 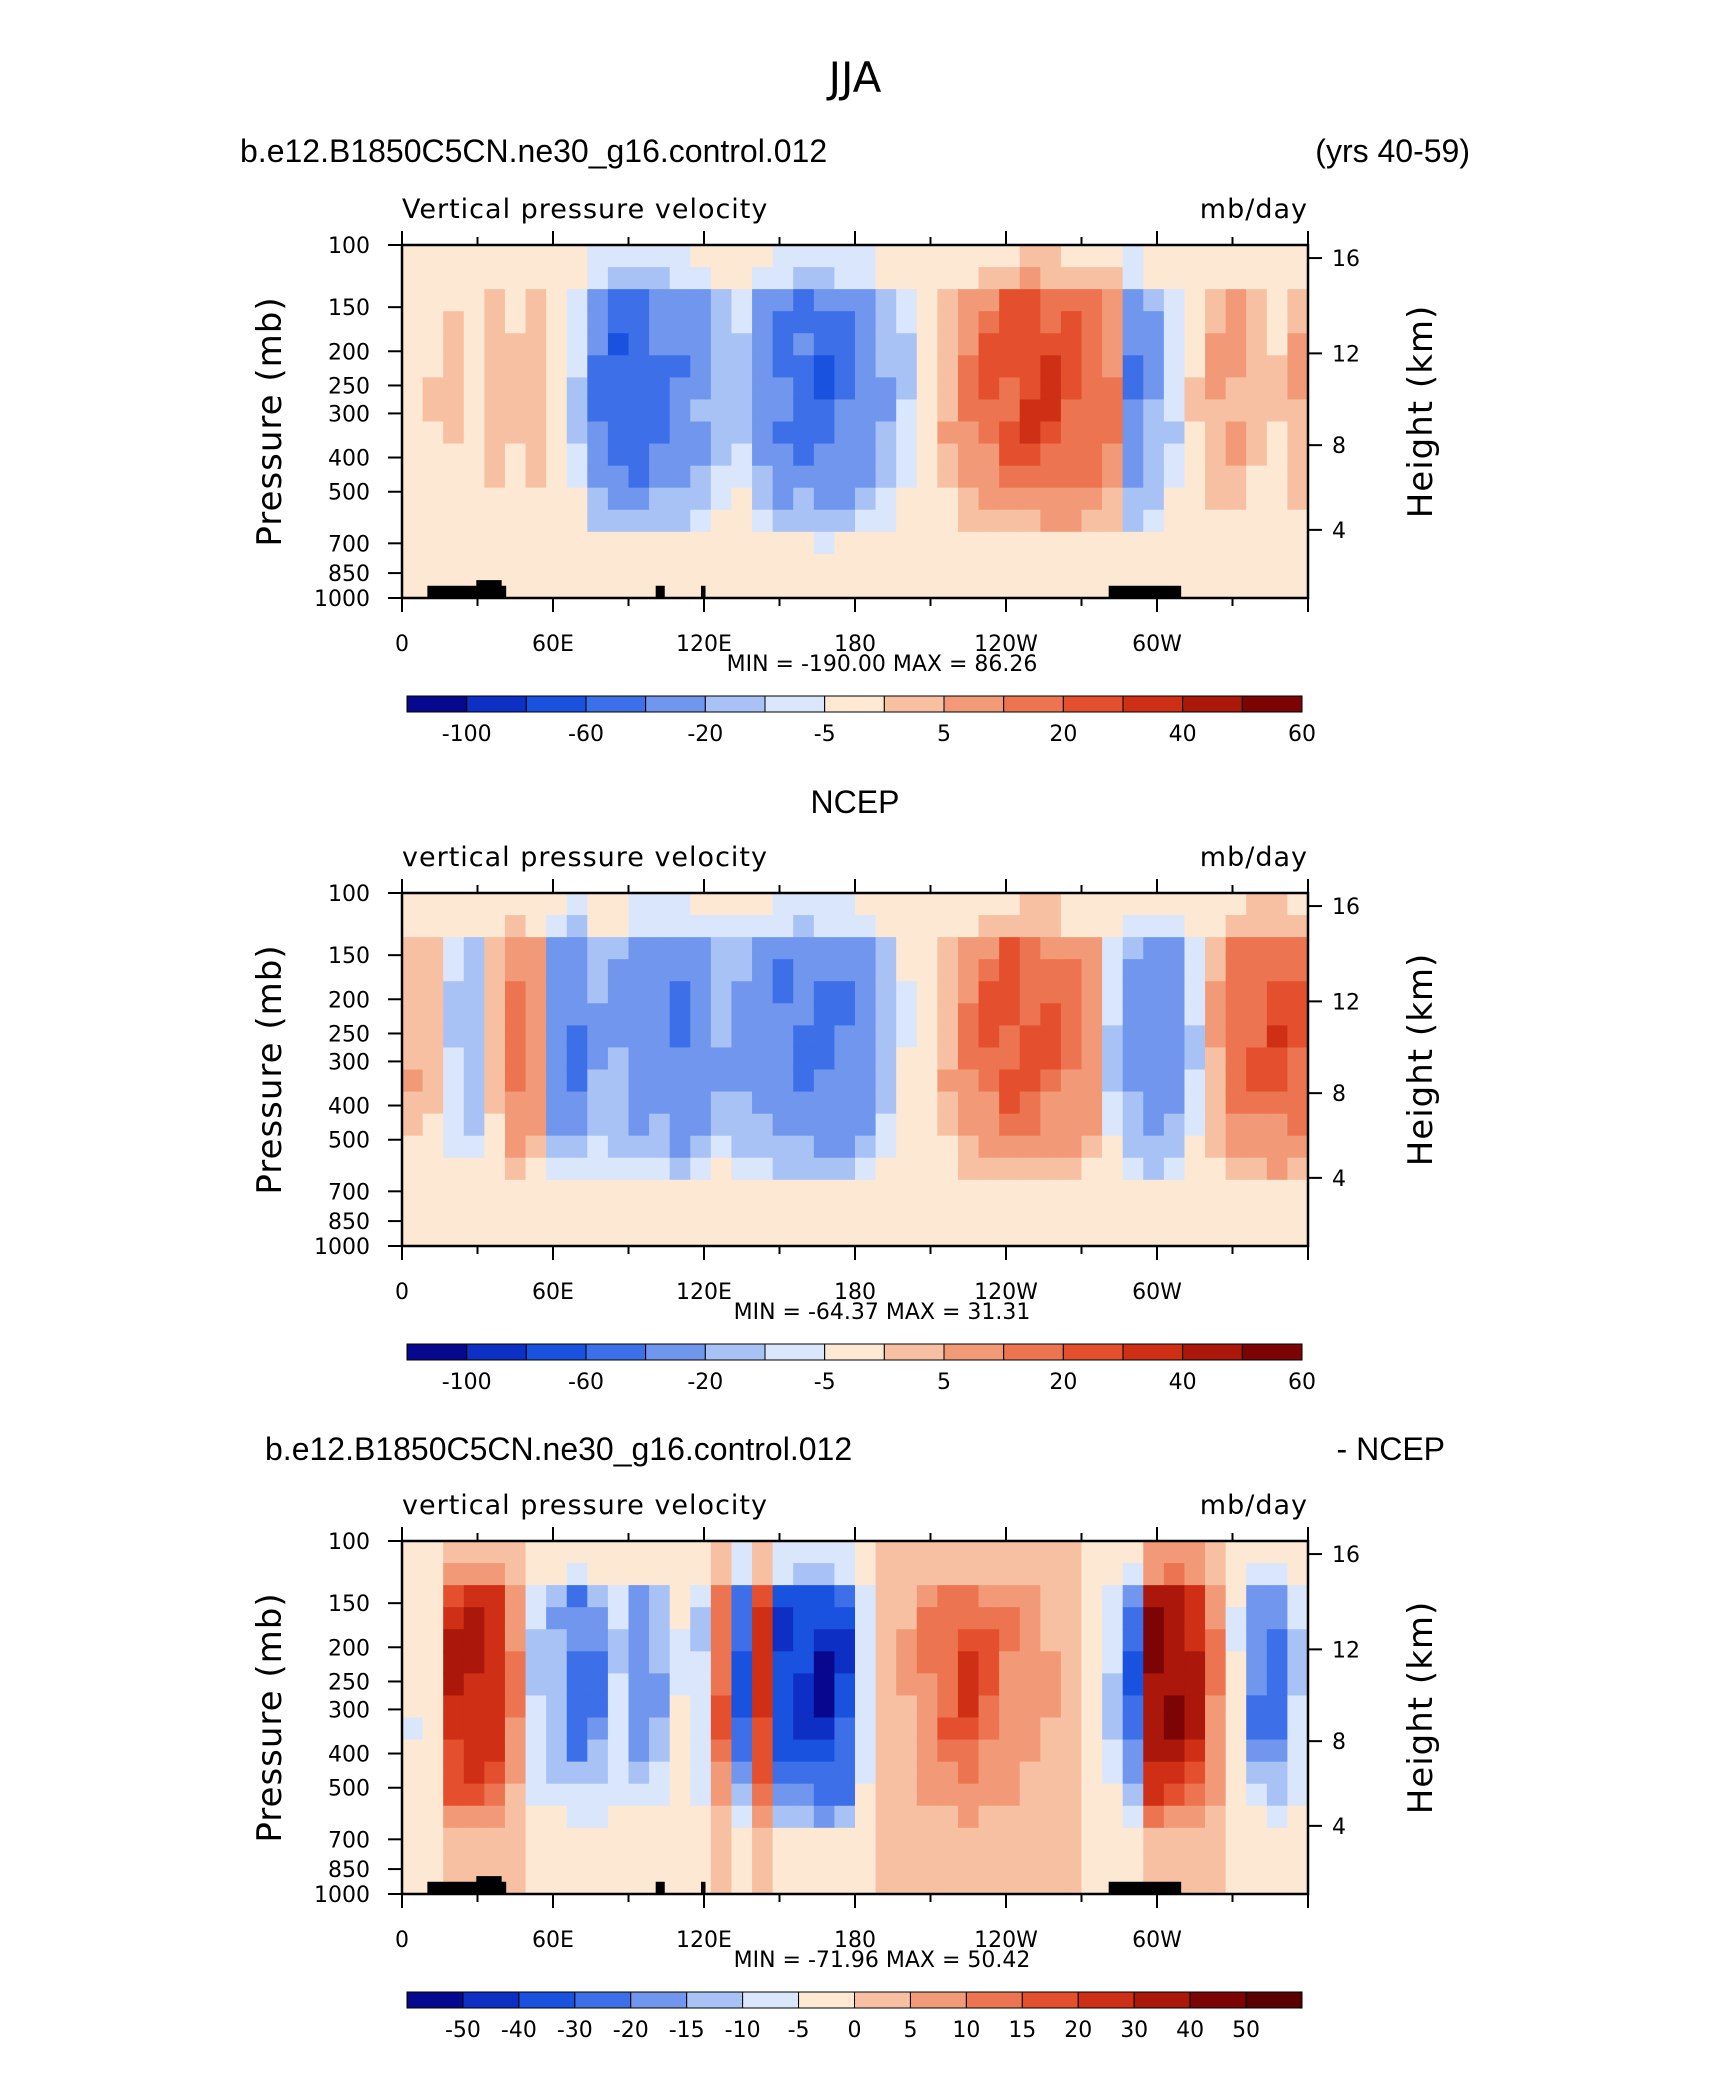 I want to click on colorbar-label: 20, so click(x=1063, y=1382).